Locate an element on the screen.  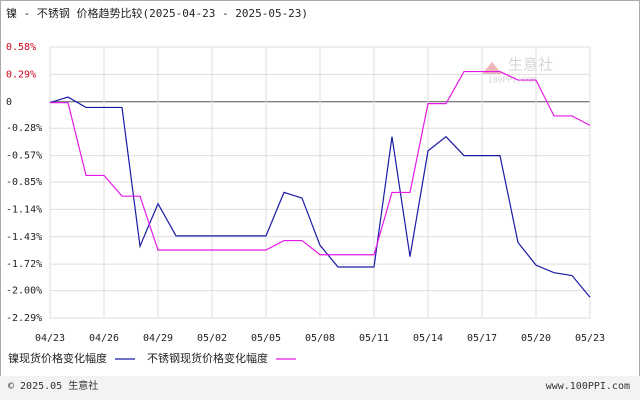
x-tick-label: 05/23 is located at coordinates (590, 338).